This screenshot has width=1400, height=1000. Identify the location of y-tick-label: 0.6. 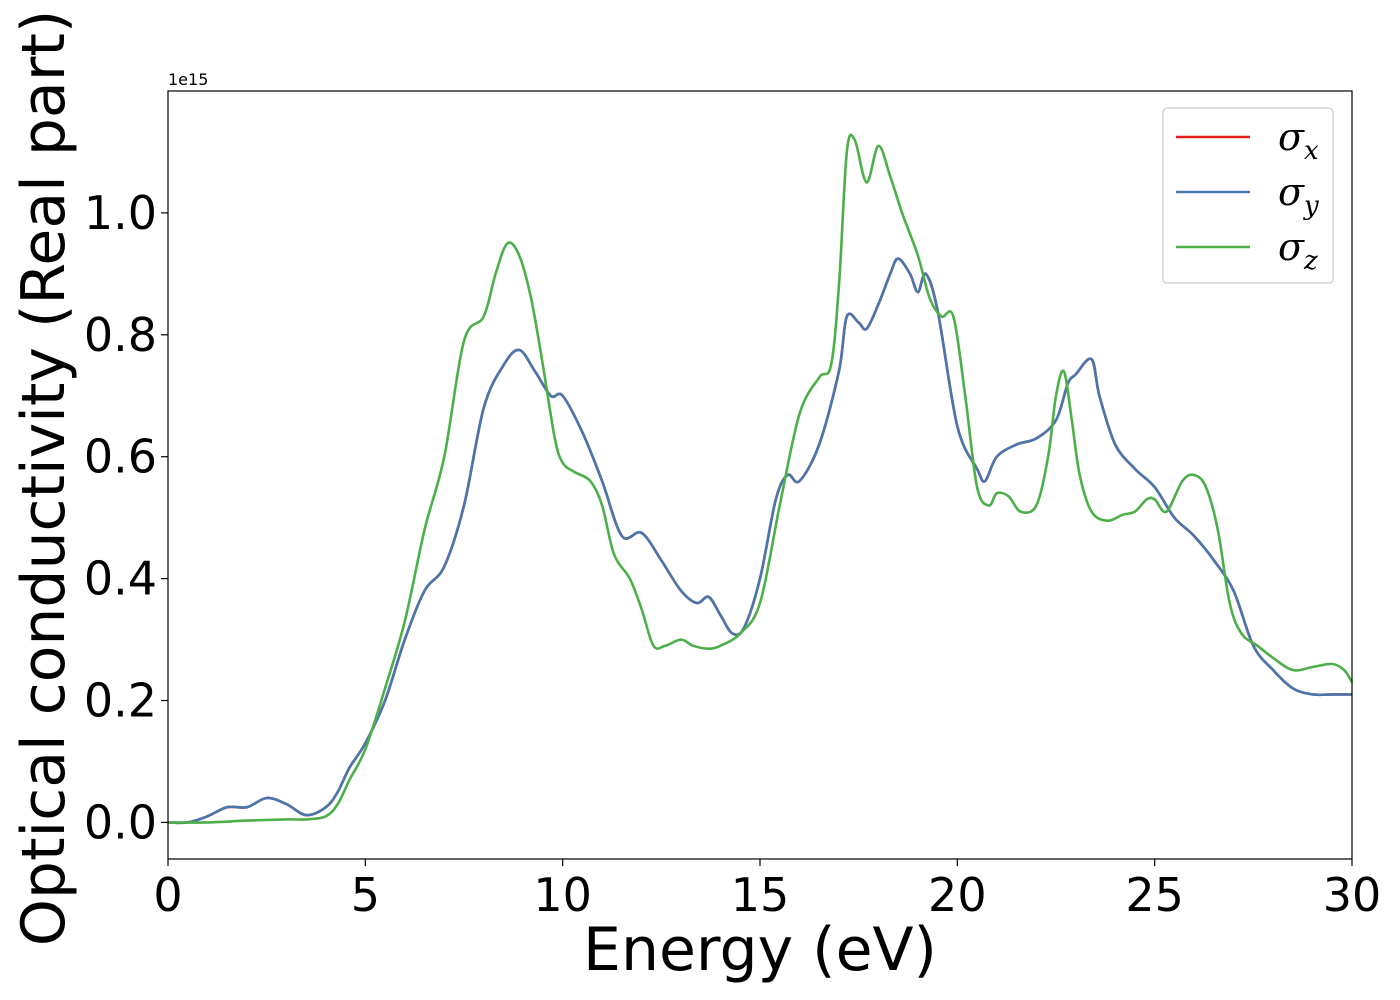
(120, 457).